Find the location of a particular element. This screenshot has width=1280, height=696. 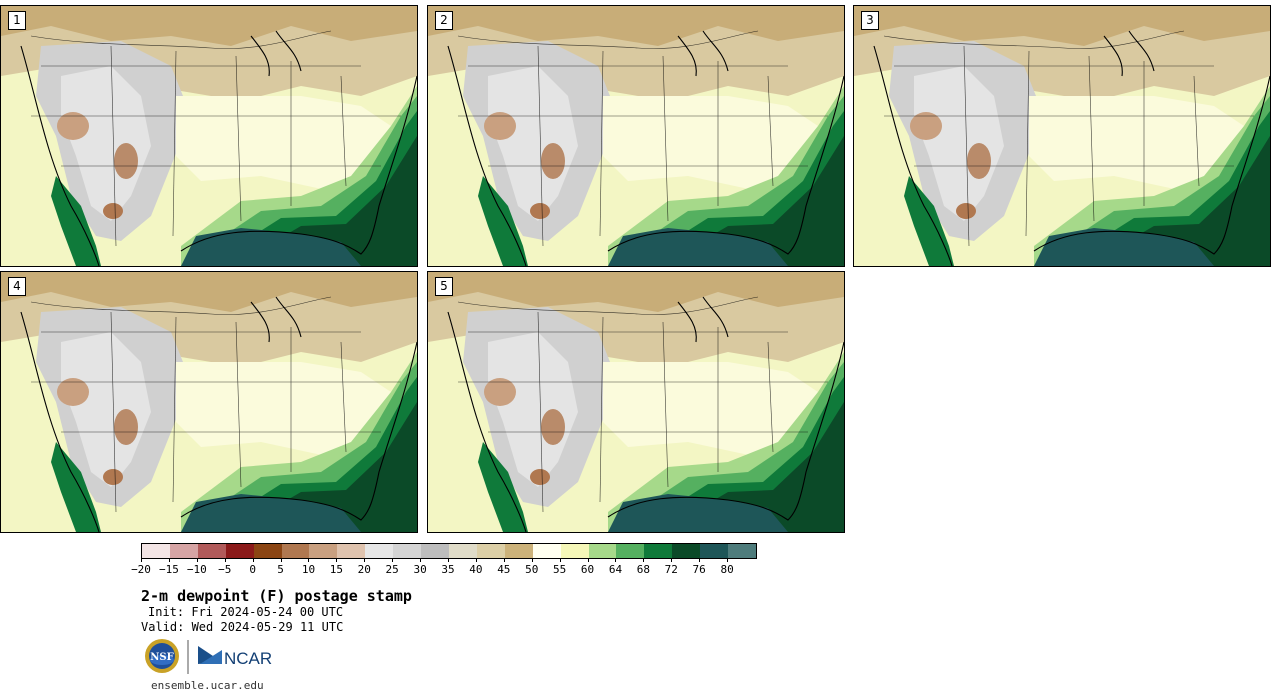

colorbar-label: 50 is located at coordinates (532, 569).